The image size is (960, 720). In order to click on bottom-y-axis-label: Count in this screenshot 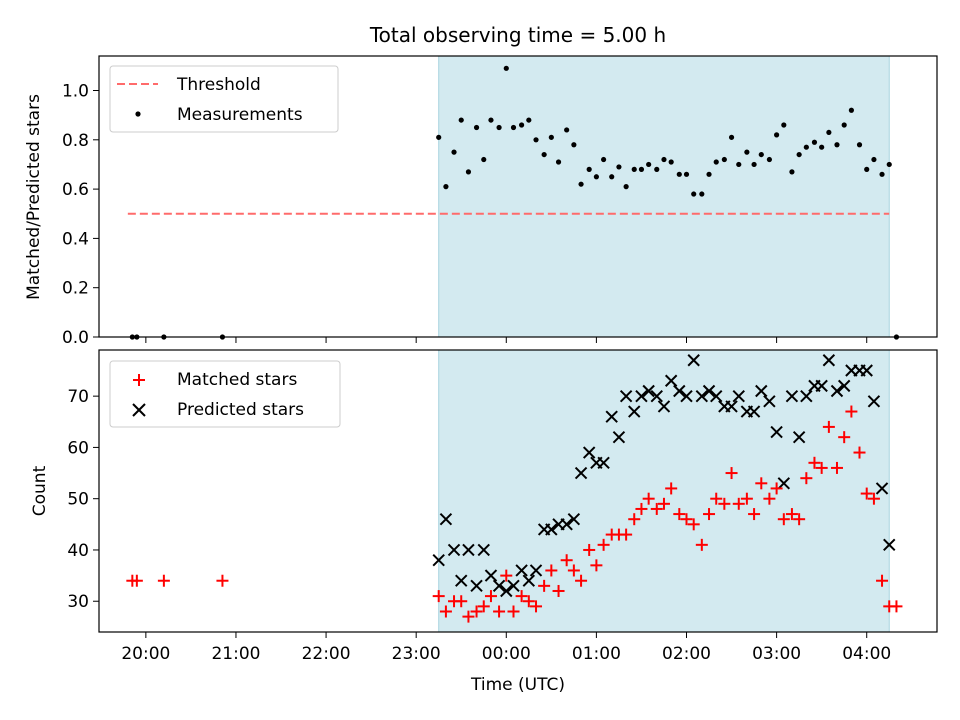, I will do `click(40, 490)`.